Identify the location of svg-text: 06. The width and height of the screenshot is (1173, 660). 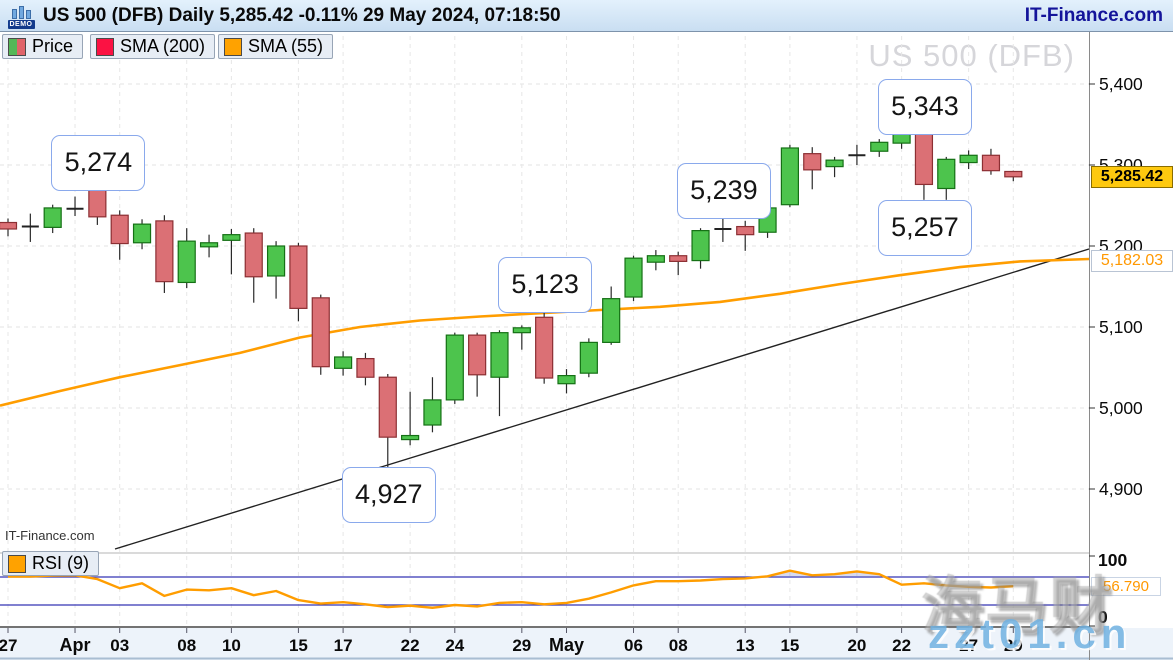
(633, 645).